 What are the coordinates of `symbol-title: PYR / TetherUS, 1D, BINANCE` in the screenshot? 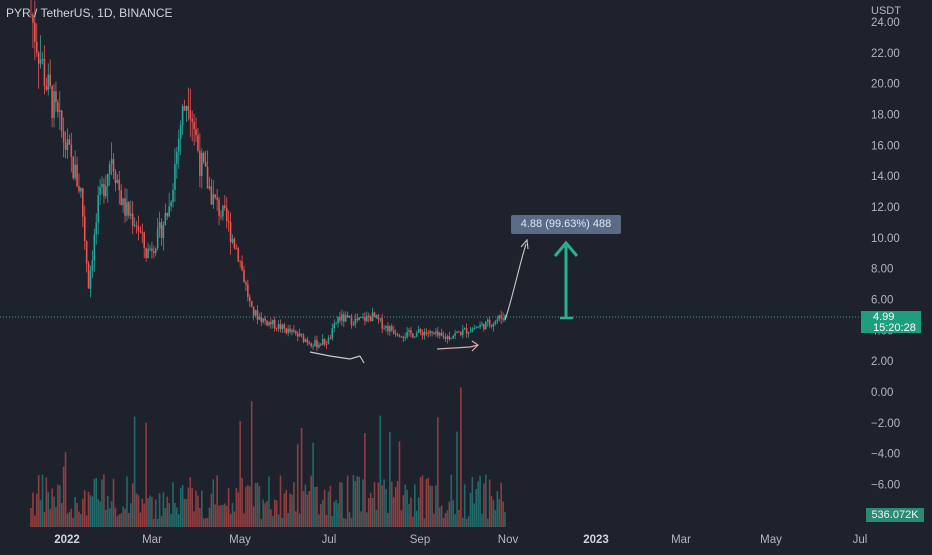 It's located at (89, 13).